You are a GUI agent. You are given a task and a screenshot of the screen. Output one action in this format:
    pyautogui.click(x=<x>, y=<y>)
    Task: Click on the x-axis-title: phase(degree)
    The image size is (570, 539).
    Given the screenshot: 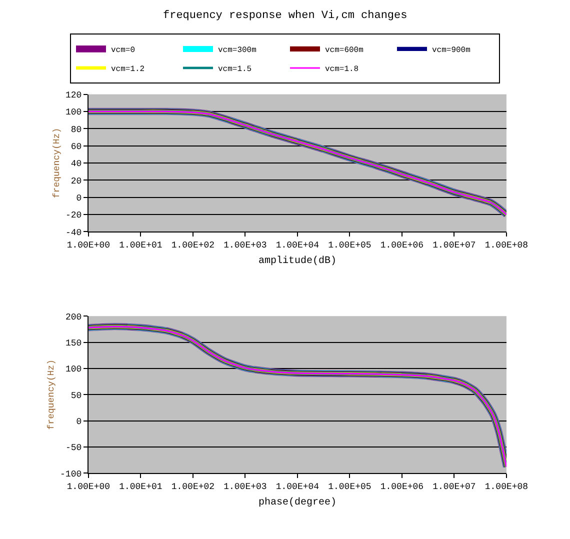 What is the action you would take?
    pyautogui.click(x=297, y=502)
    